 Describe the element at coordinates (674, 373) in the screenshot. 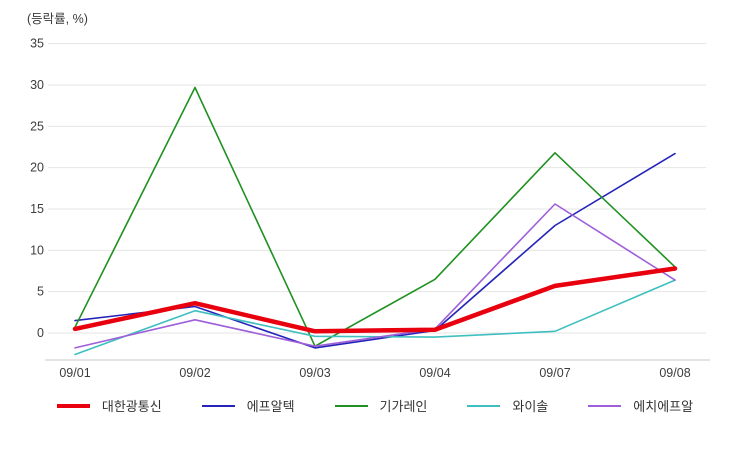

I see `x-tick-label: 09/08` at that location.